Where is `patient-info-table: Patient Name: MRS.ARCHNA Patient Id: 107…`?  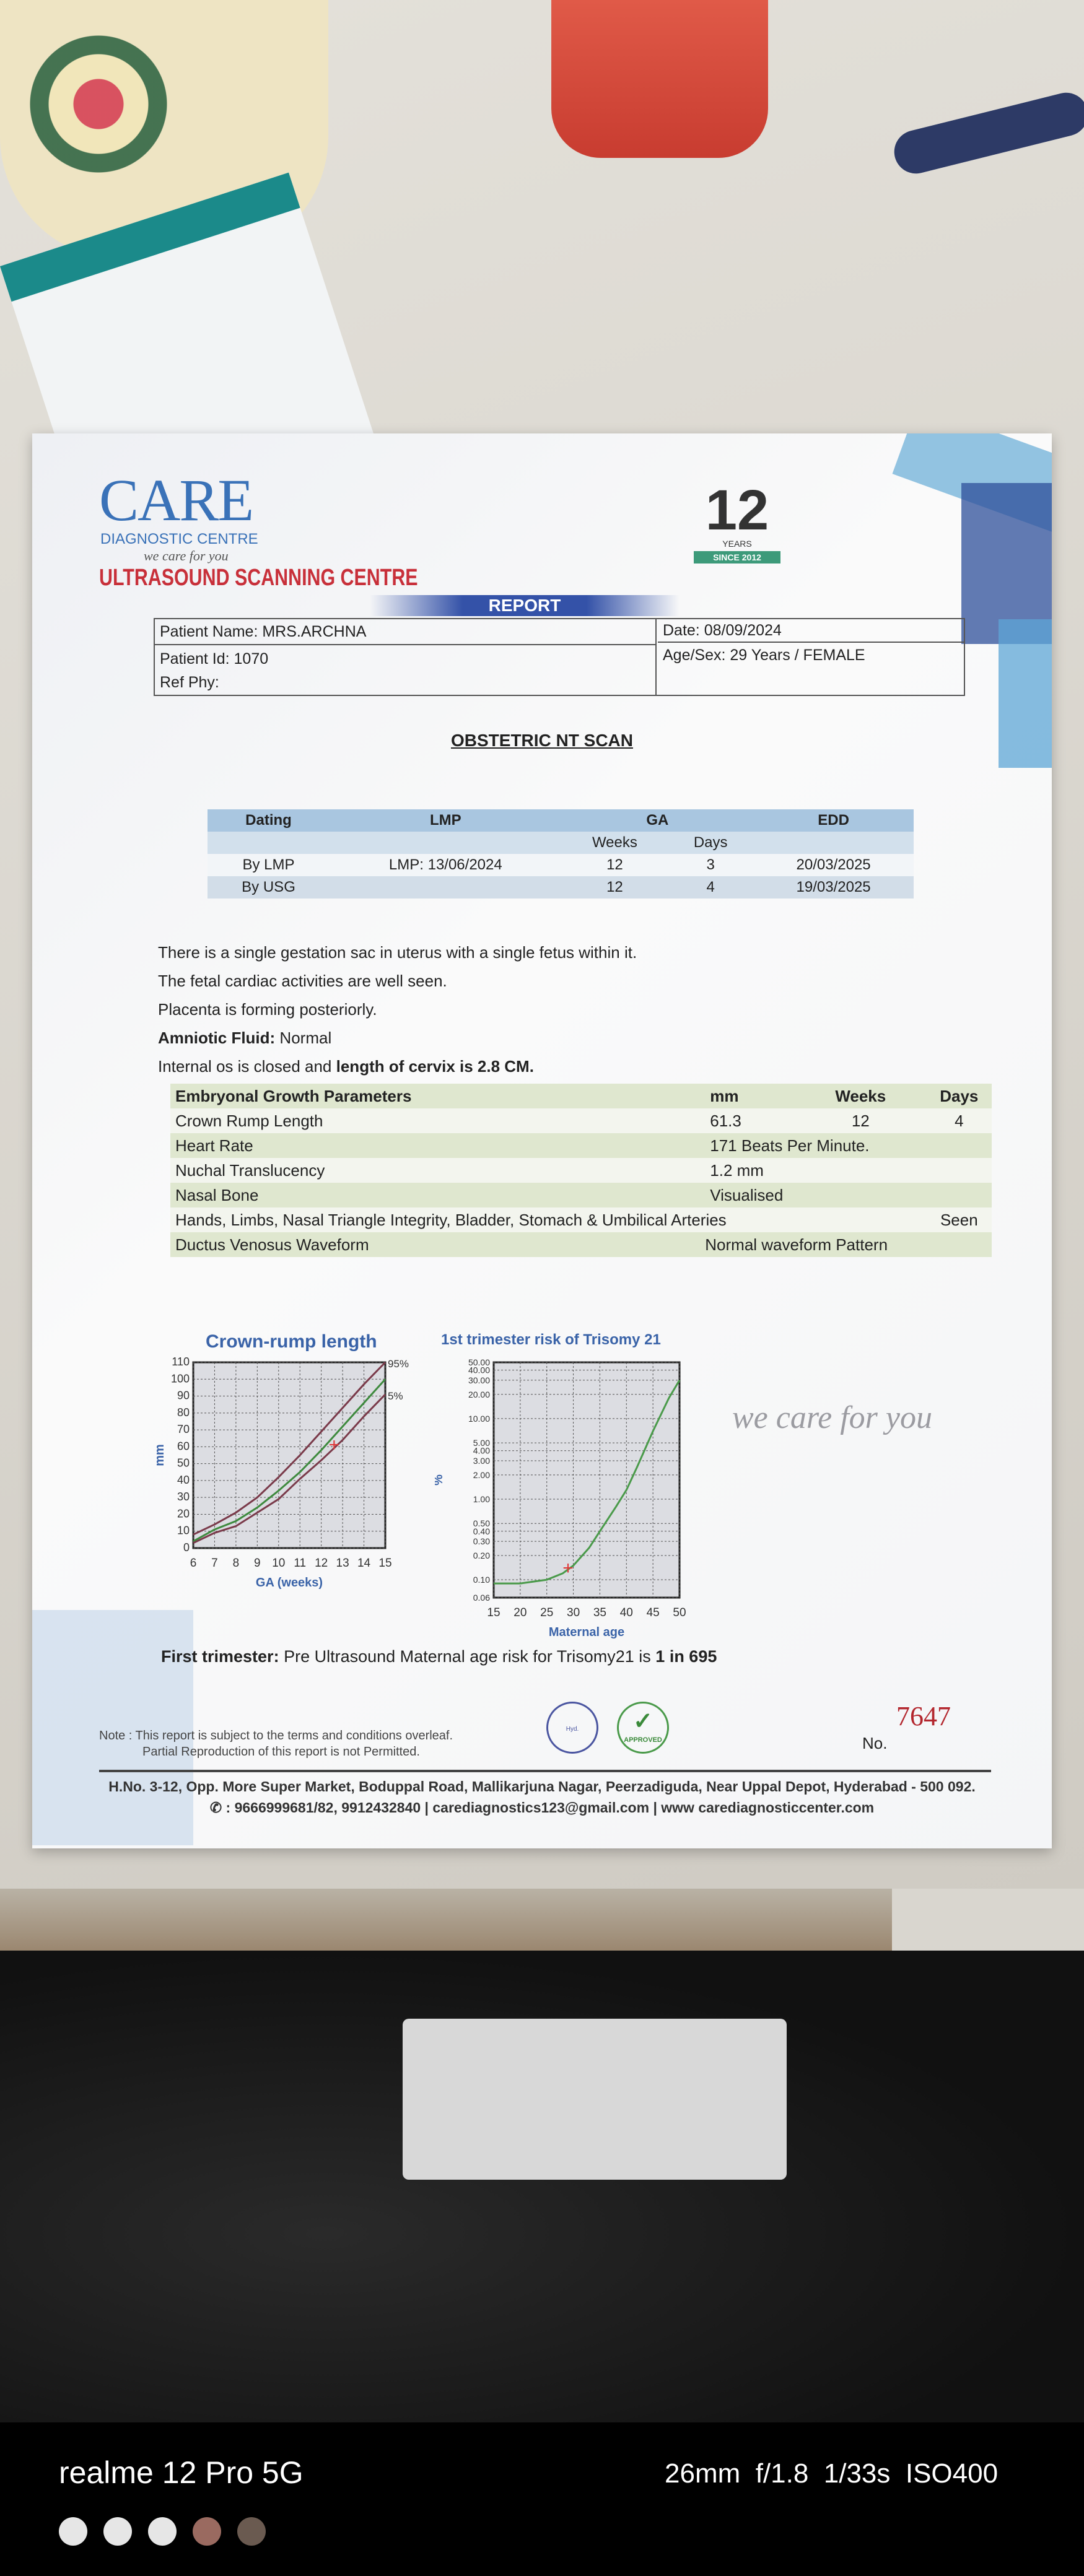 patient-info-table: Patient Name: MRS.ARCHNA Patient Id: 107… is located at coordinates (559, 657).